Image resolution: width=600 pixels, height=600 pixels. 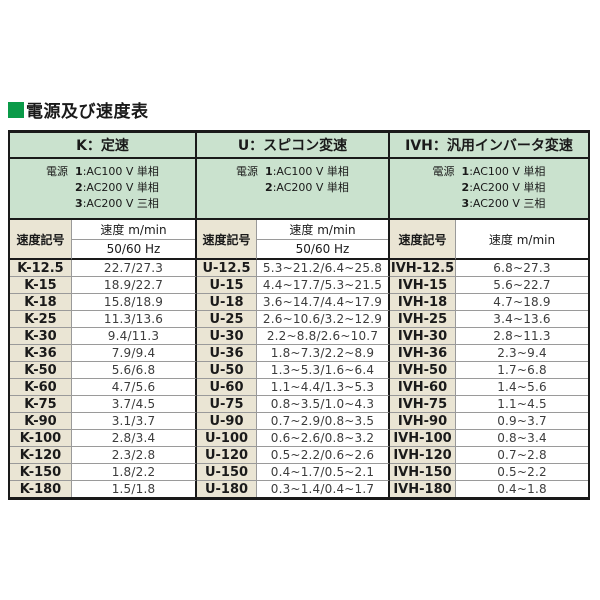 I want to click on speed-value-cell: 22.7/27.3, so click(x=134, y=268).